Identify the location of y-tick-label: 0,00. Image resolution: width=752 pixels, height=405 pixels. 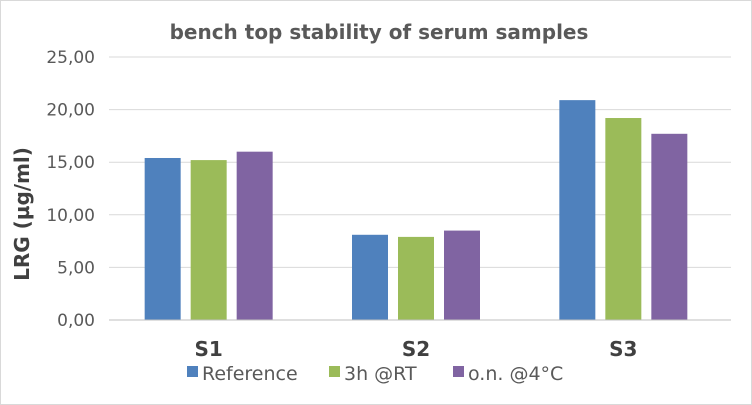
(76, 321).